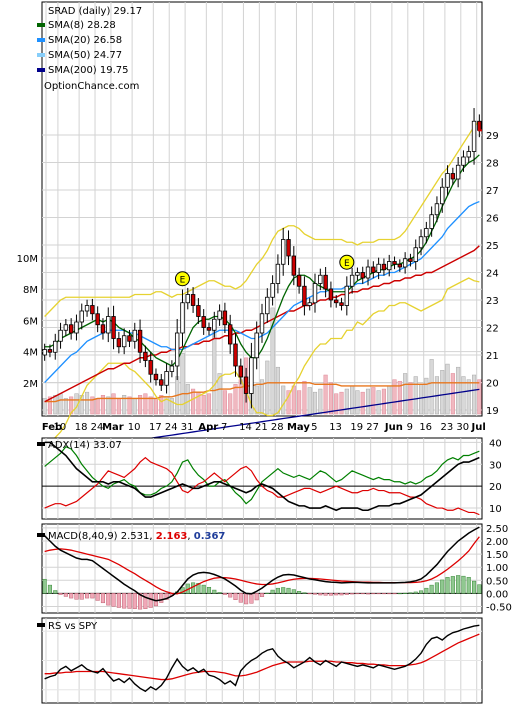  Describe the element at coordinates (372, 427) in the screenshot. I see `date-axis-label: 27` at that location.